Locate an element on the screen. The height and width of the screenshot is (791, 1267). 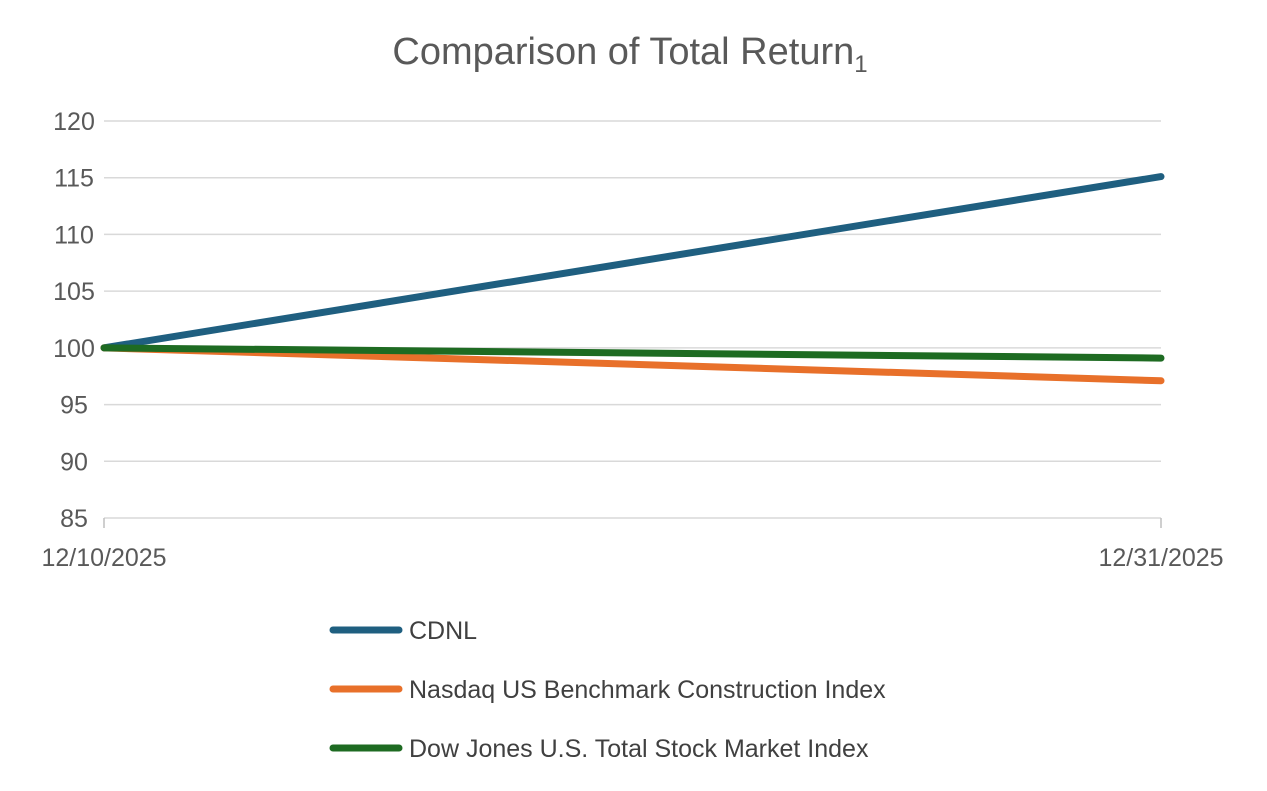
y-tick-label: 110 is located at coordinates (74, 235).